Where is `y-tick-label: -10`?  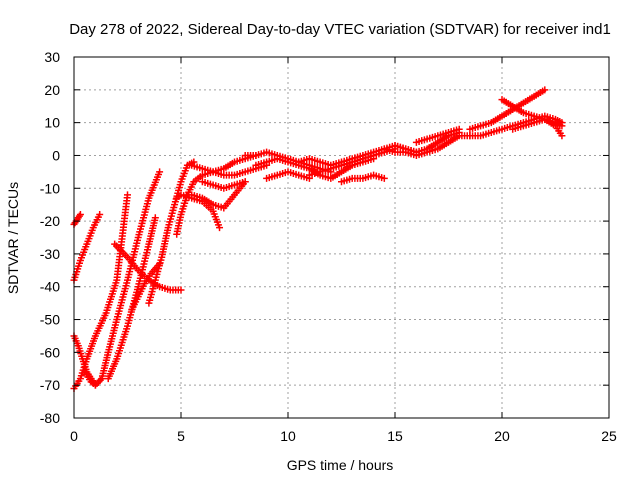
y-tick-label: -10 is located at coordinates (50, 188).